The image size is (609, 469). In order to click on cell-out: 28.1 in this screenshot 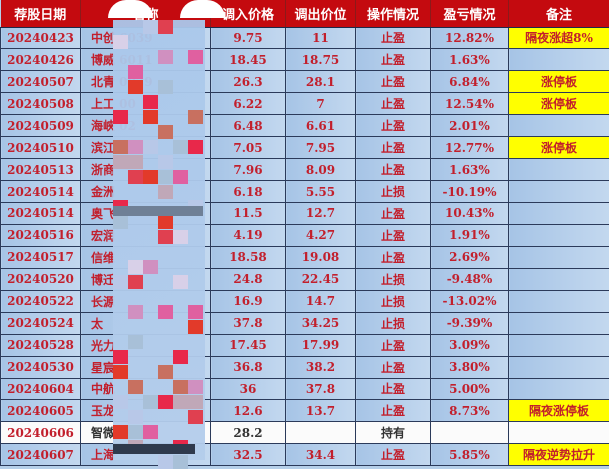, I will do `click(321, 82)`.